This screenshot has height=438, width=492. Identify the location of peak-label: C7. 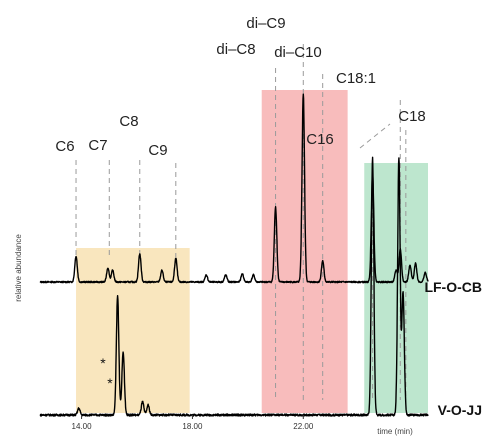
(97, 145).